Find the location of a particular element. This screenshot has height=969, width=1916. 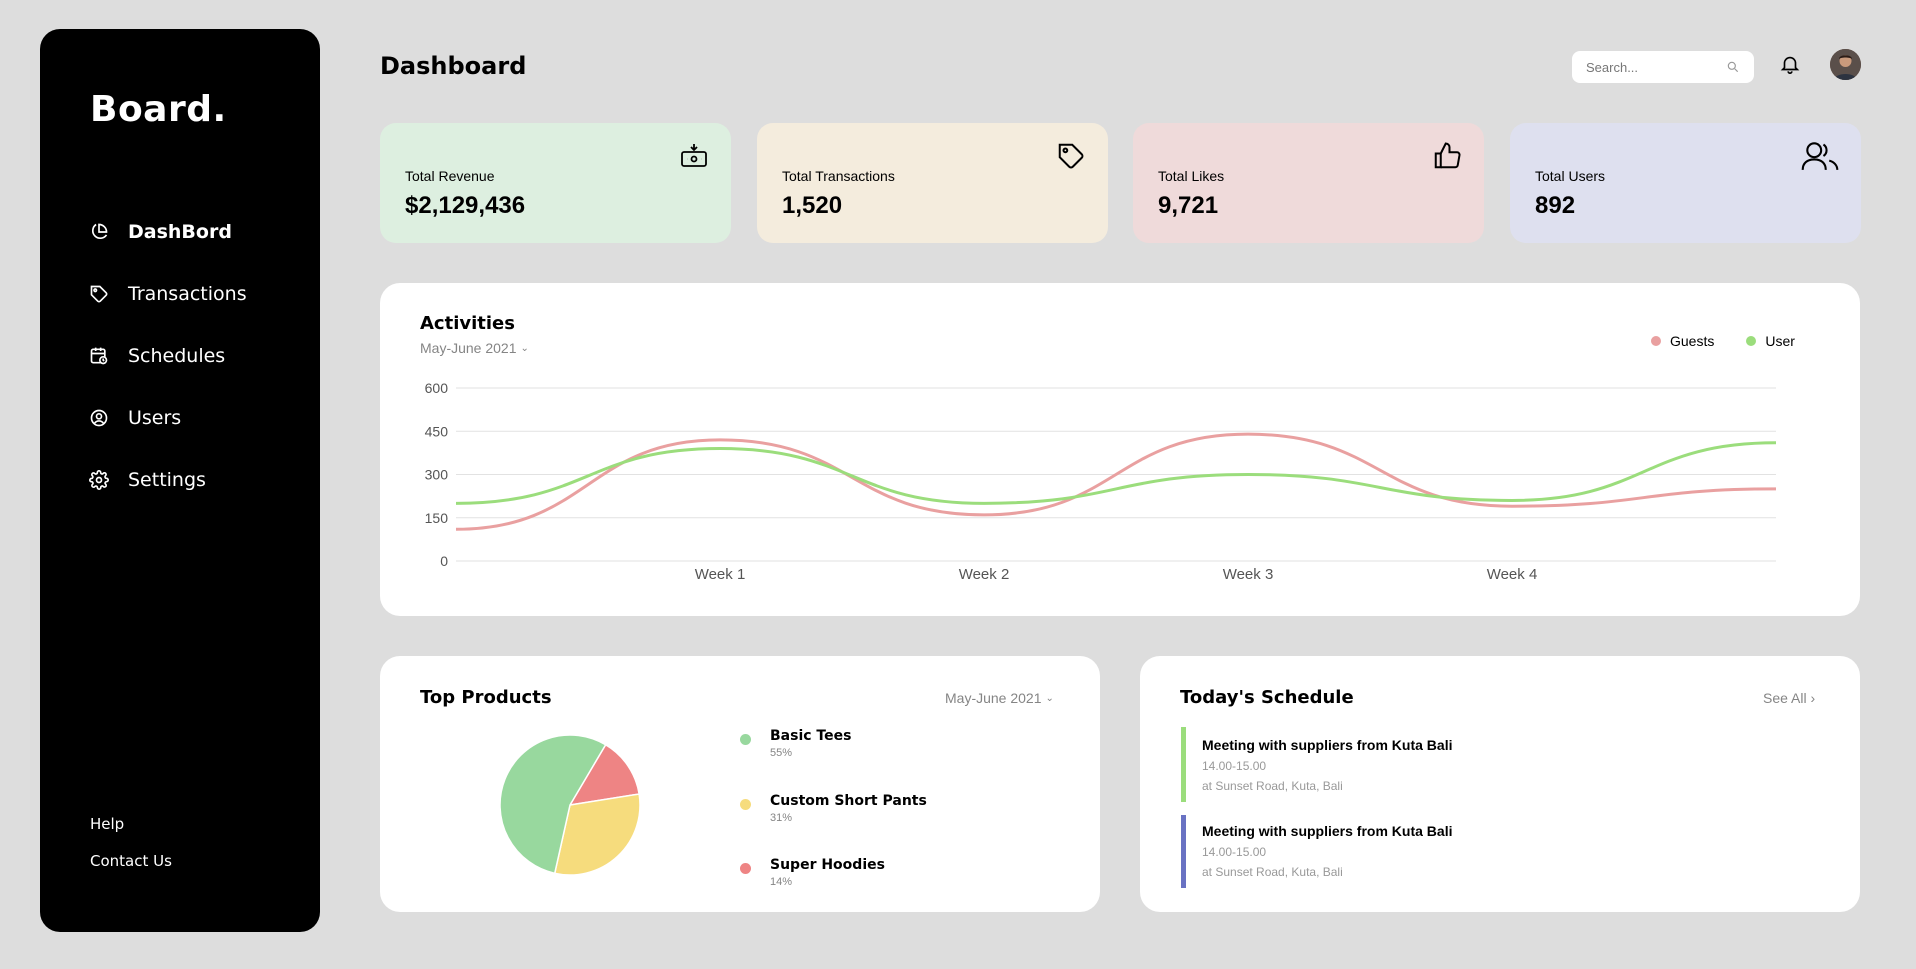

sidebar-item-label: Transactions is located at coordinates (187, 294).